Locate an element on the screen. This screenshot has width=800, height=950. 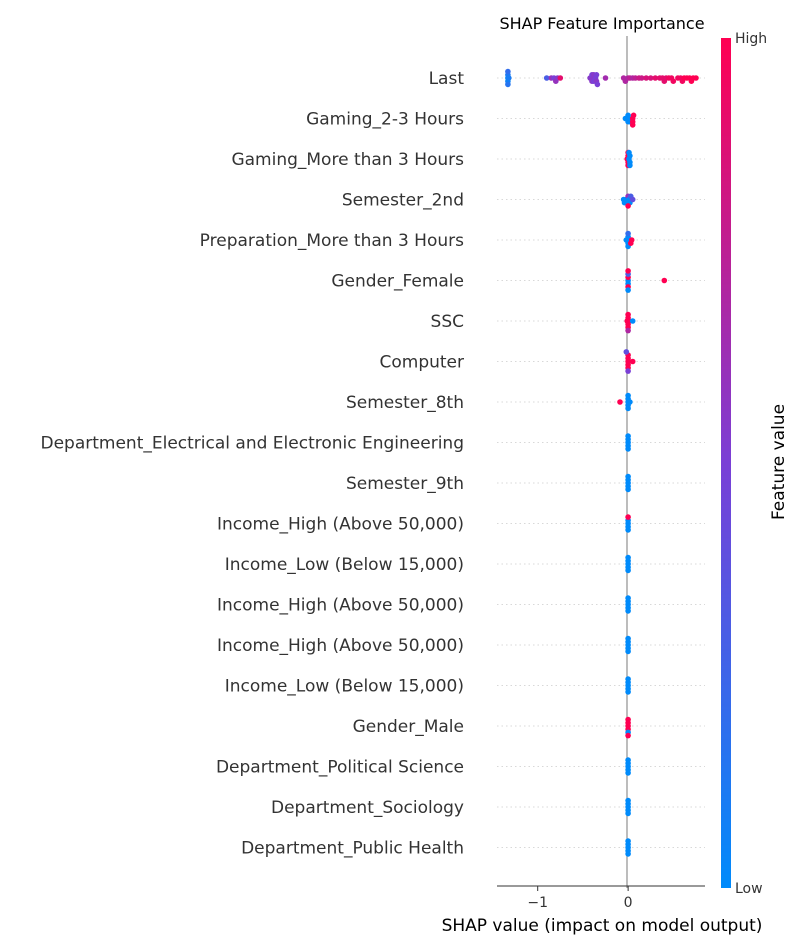
feature-label: Gender_Female is located at coordinates (397, 282).